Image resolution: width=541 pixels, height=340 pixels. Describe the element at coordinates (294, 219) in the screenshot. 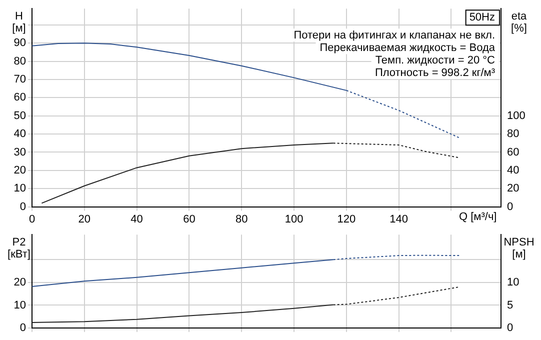

I see `x-tick-label: 100` at that location.